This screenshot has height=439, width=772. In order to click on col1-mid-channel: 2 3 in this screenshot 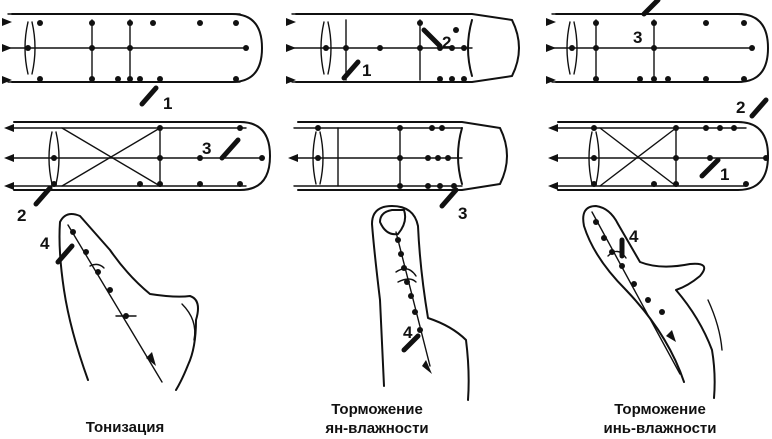, I will do `click(137, 173)`.